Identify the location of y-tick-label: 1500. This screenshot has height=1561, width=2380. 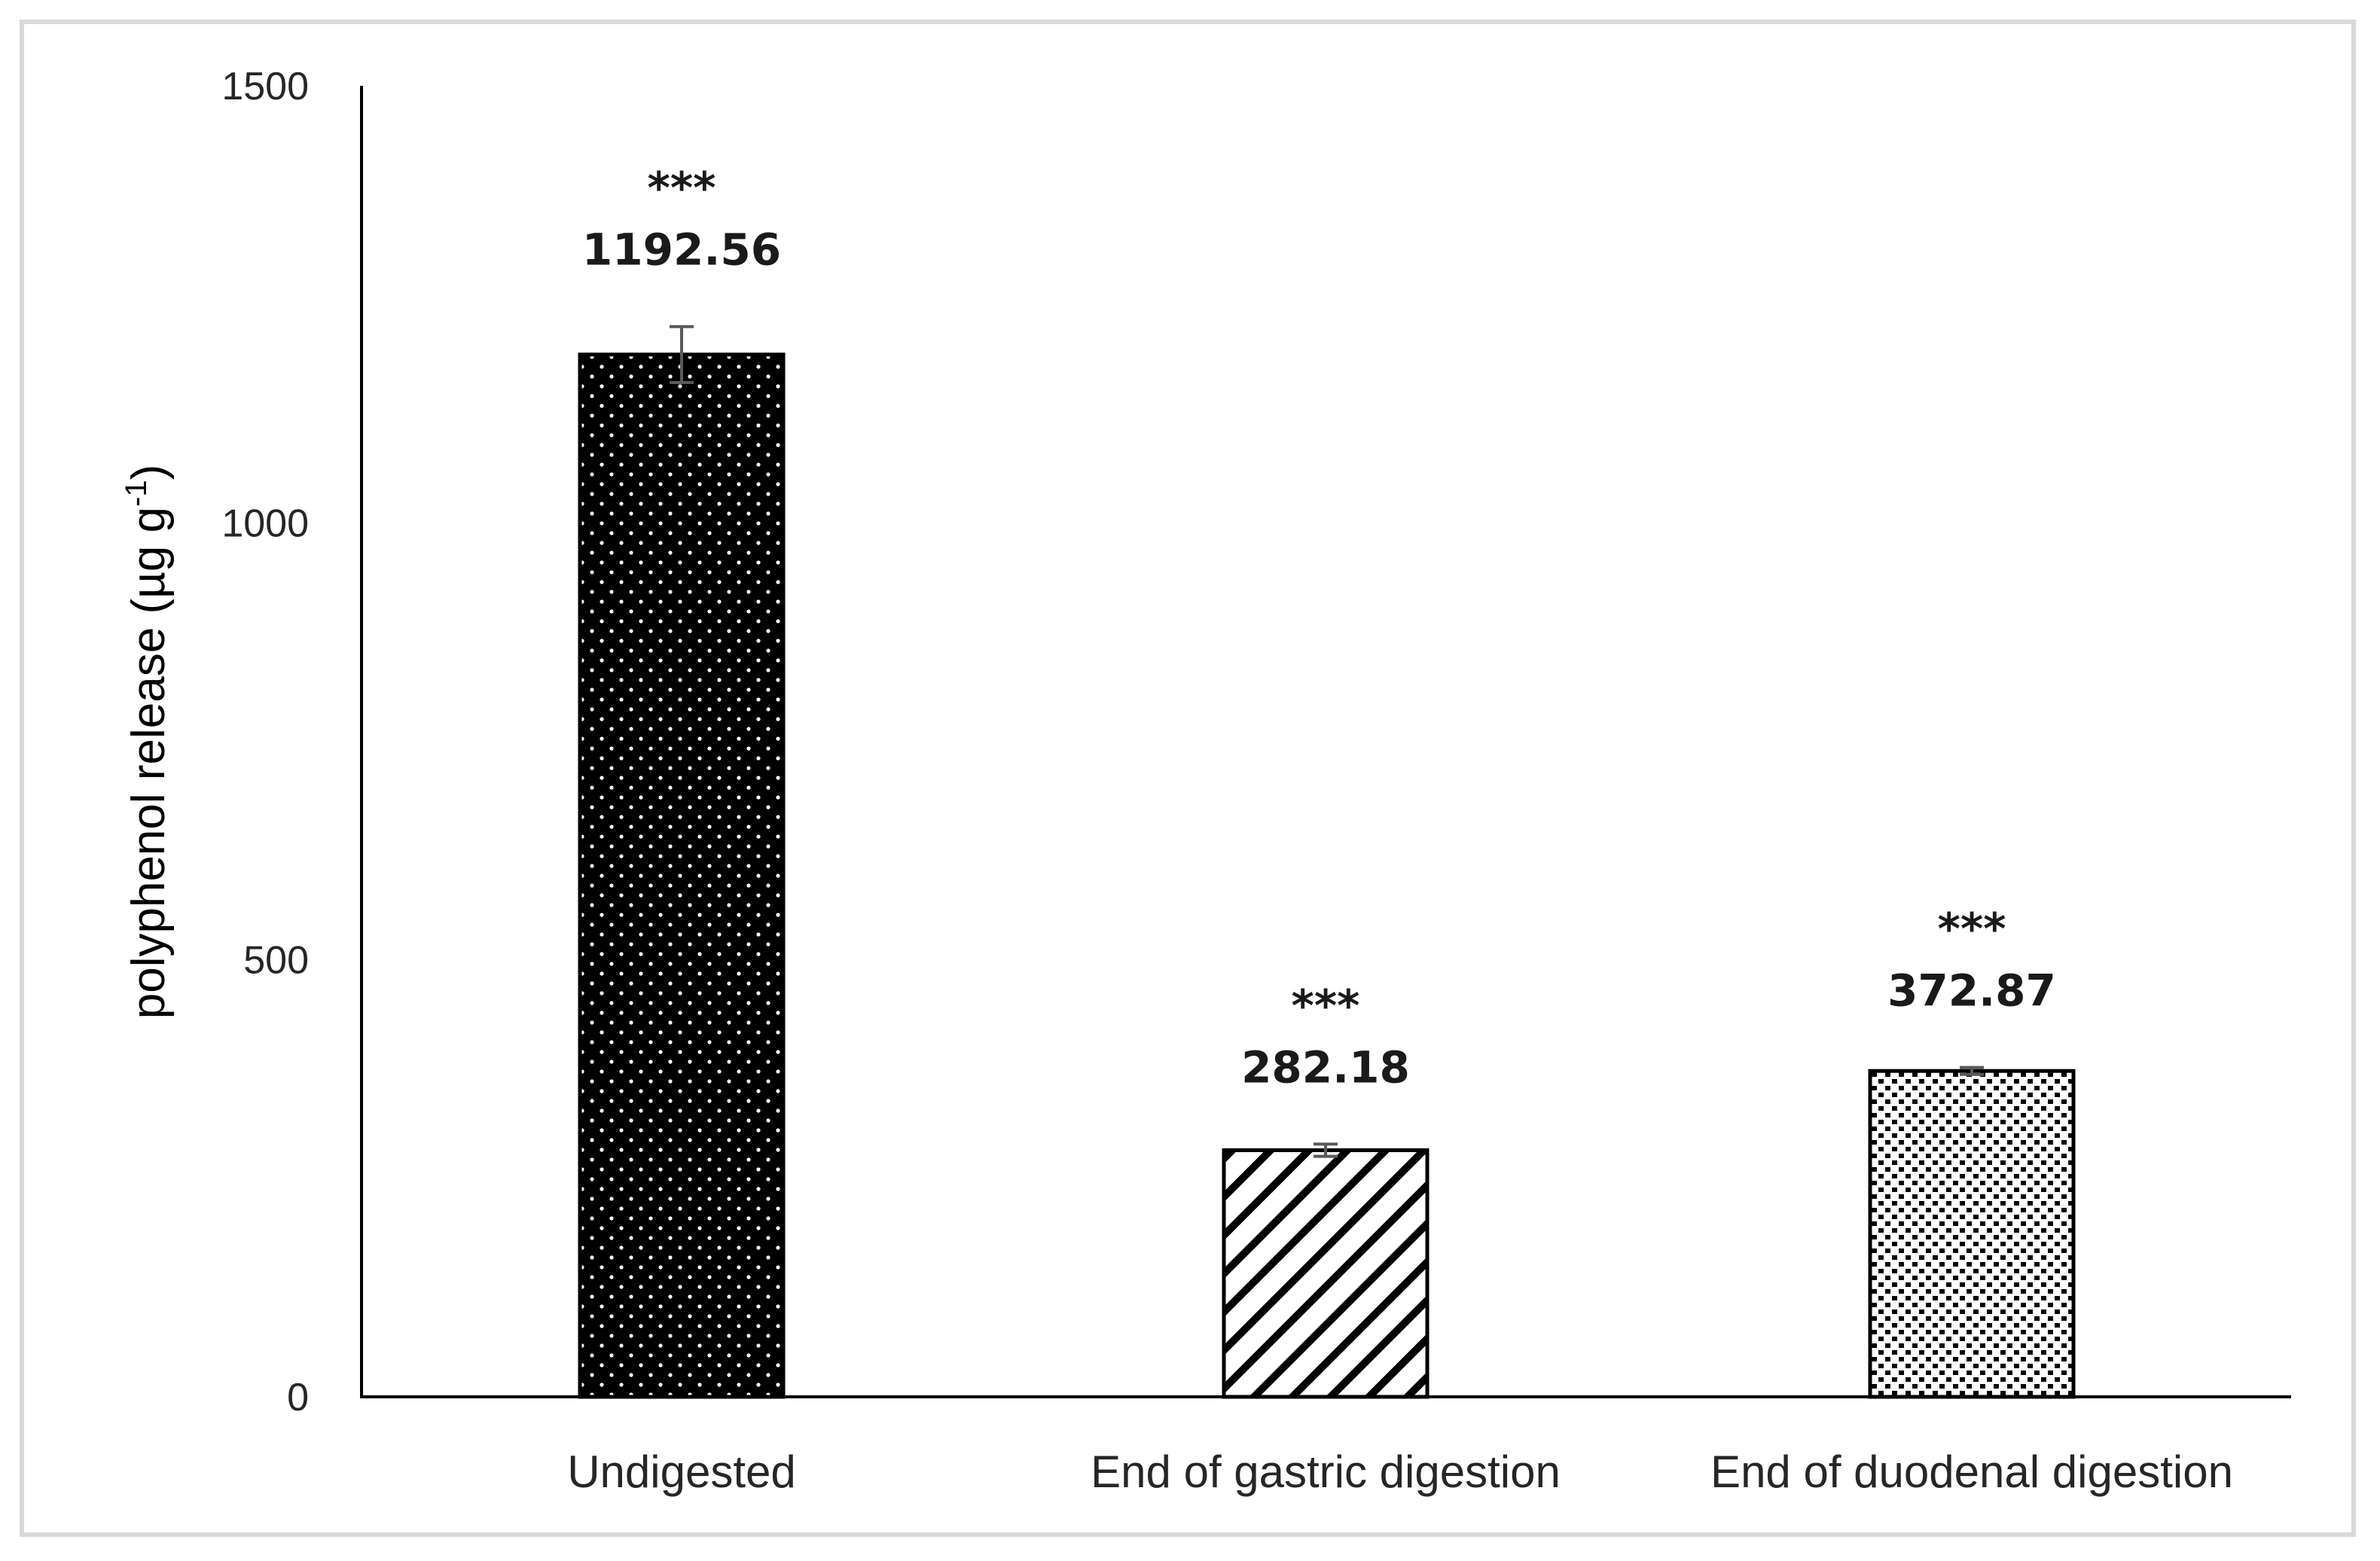
(265, 87).